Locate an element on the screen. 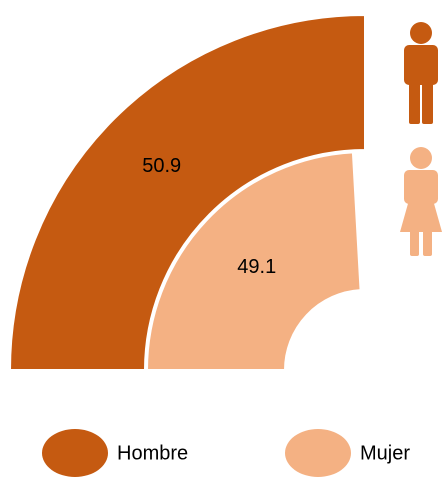 Image resolution: width=448 pixels, height=477 pixels. woman-icon is located at coordinates (421, 201).